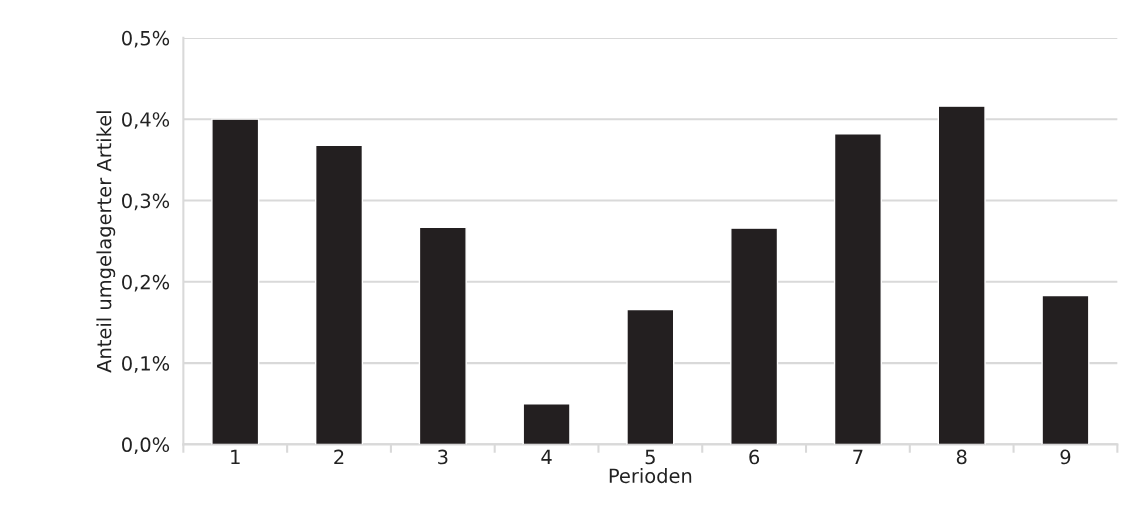  What do you see at coordinates (146, 446) in the screenshot?
I see `y-tick-label: 0,0%` at bounding box center [146, 446].